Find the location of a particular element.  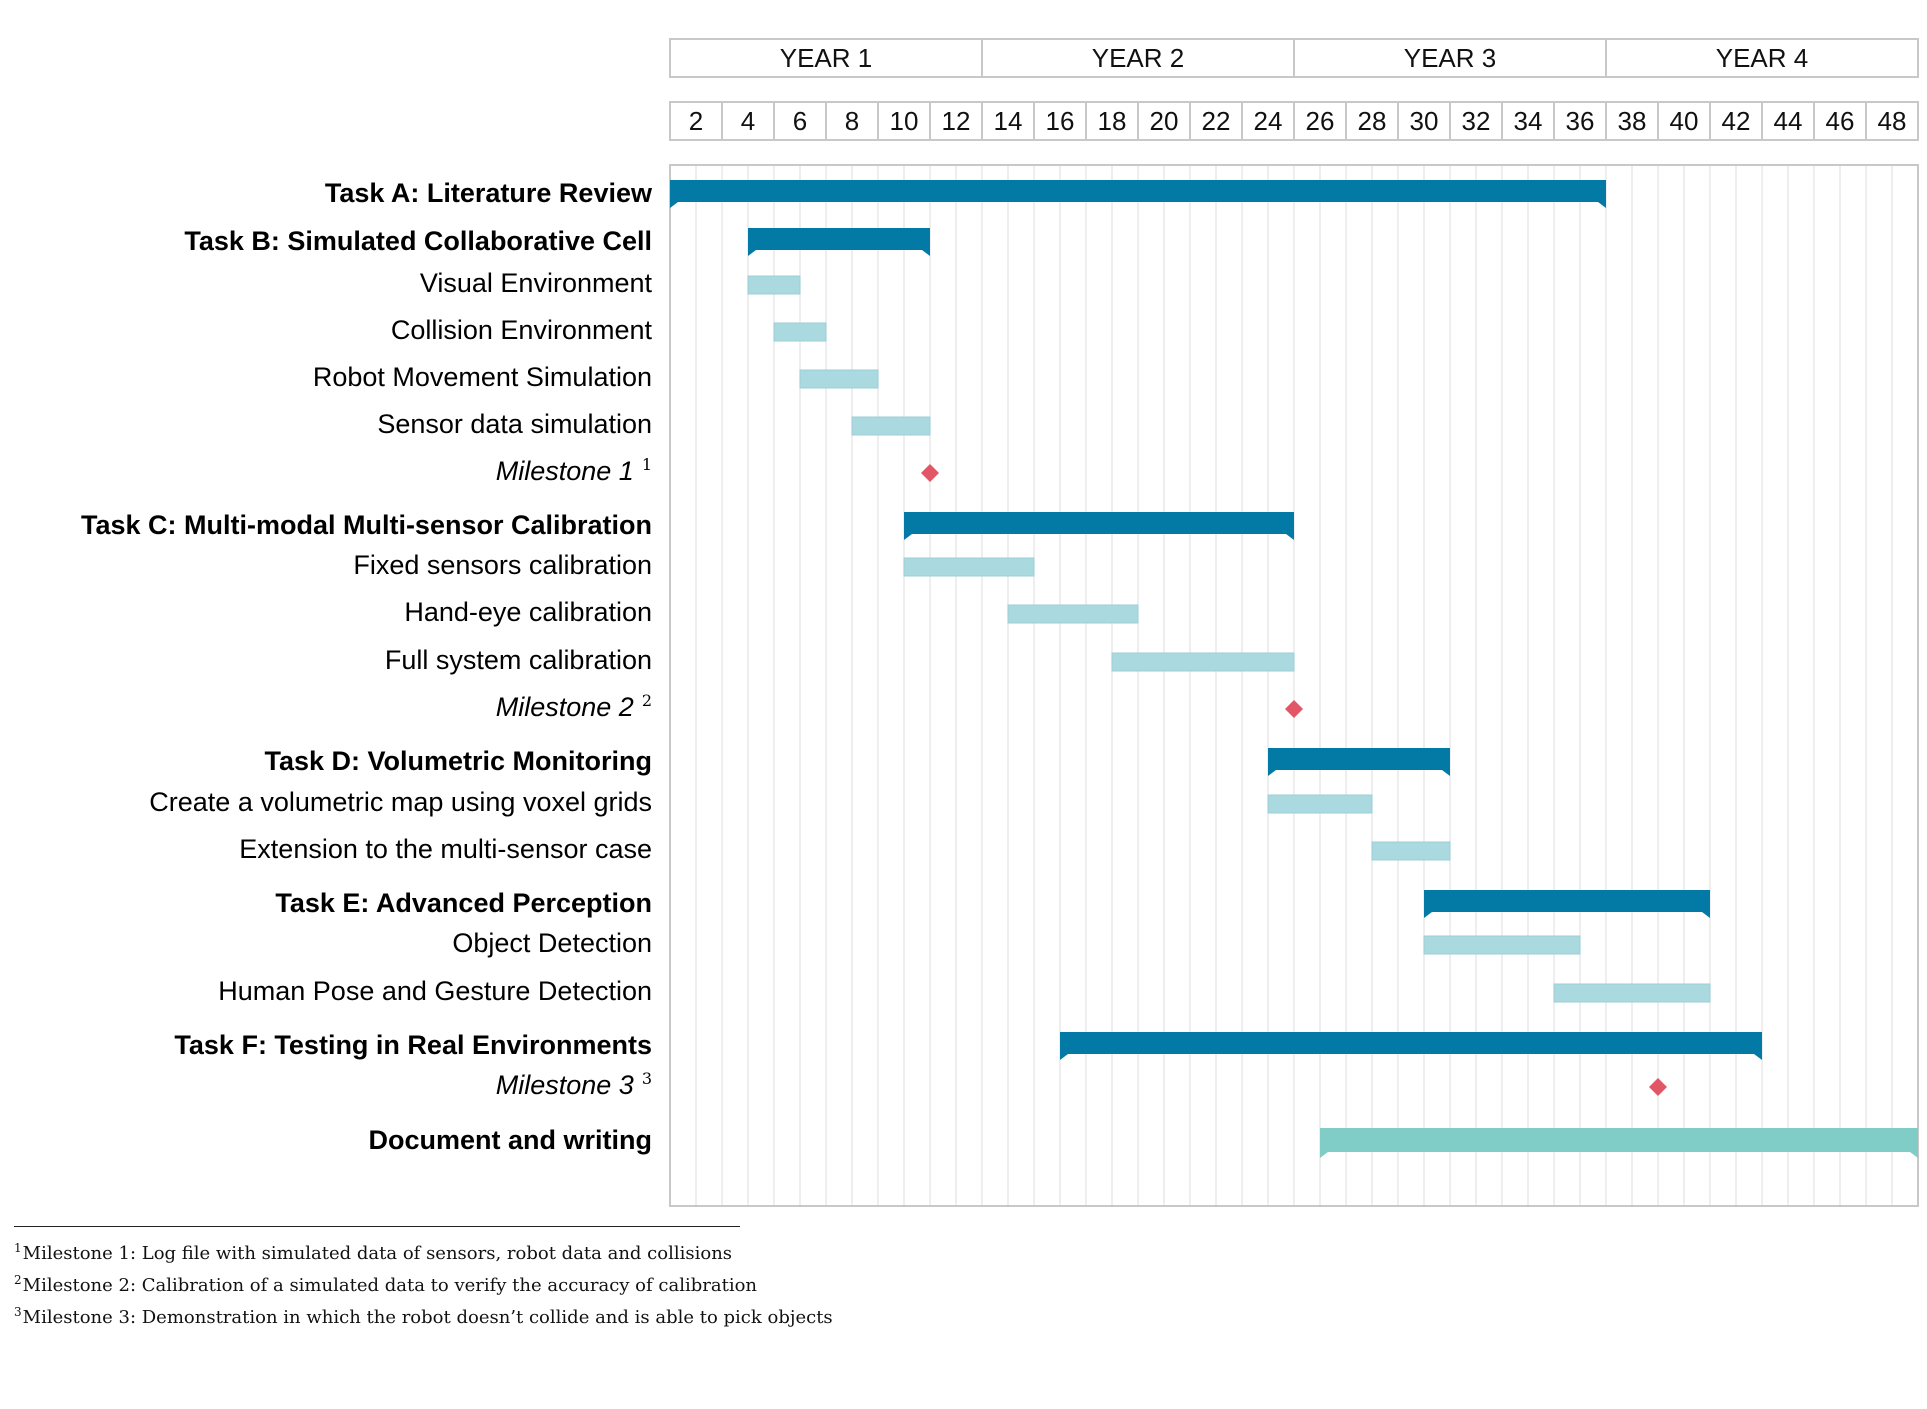

milestone-label: Milestone 3 is located at coordinates (565, 1085).